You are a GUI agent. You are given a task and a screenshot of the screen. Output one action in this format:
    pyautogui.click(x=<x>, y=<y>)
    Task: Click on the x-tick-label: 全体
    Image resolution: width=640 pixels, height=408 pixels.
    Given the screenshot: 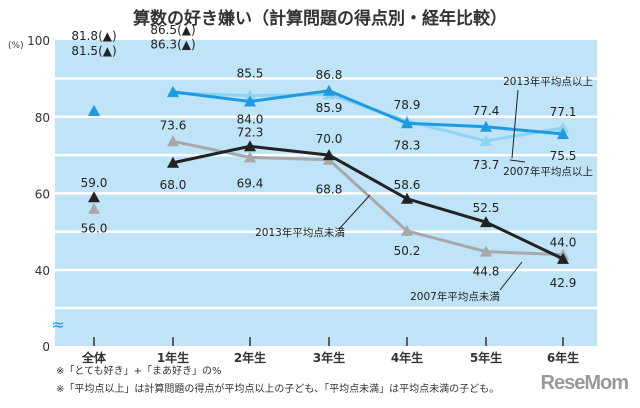 What is the action you would take?
    pyautogui.click(x=94, y=357)
    